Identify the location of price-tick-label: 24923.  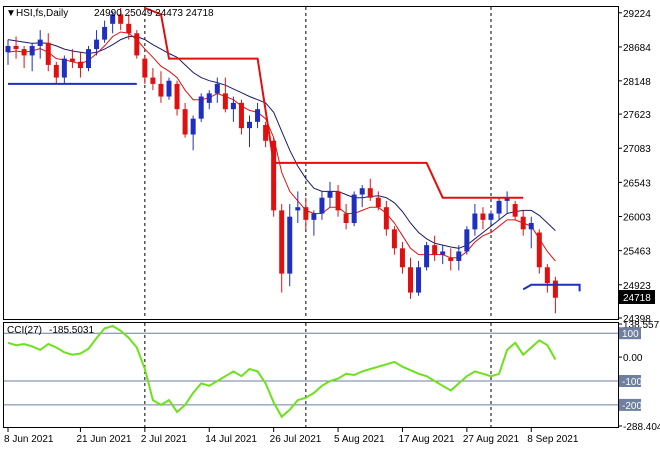
(637, 286).